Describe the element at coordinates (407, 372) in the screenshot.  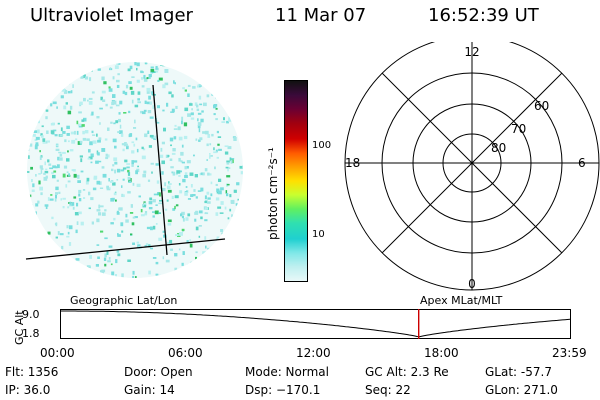
I see `info-gc-alt: GC Alt: 2.3 Re` at that location.